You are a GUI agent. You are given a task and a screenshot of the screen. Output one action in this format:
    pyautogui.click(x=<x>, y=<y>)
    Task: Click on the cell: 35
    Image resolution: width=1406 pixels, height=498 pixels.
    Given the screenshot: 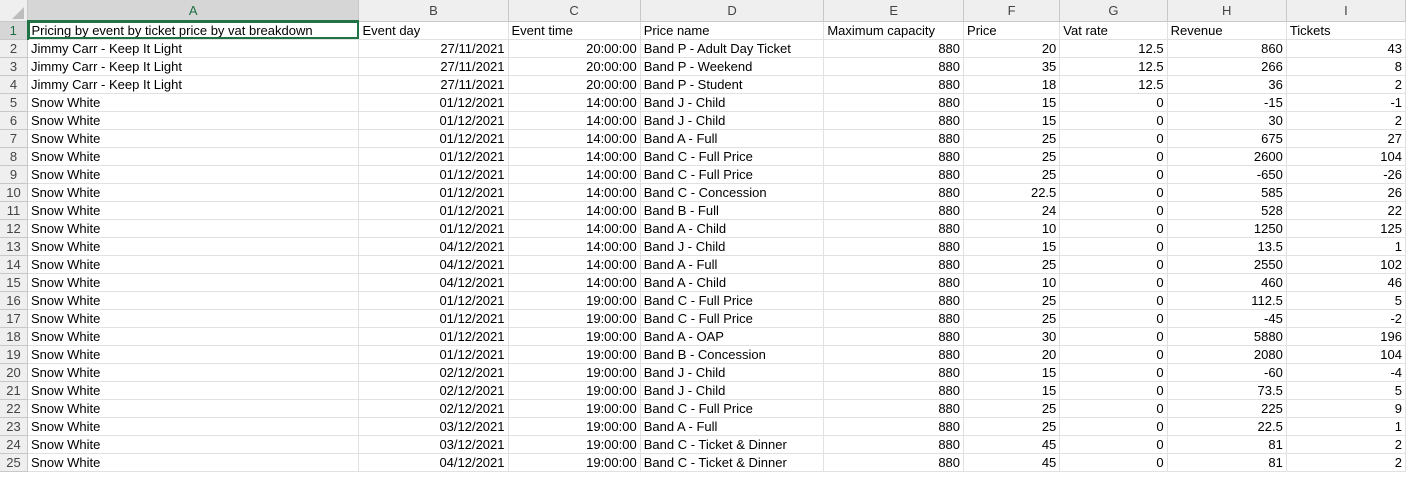 What is the action you would take?
    pyautogui.click(x=1012, y=66)
    